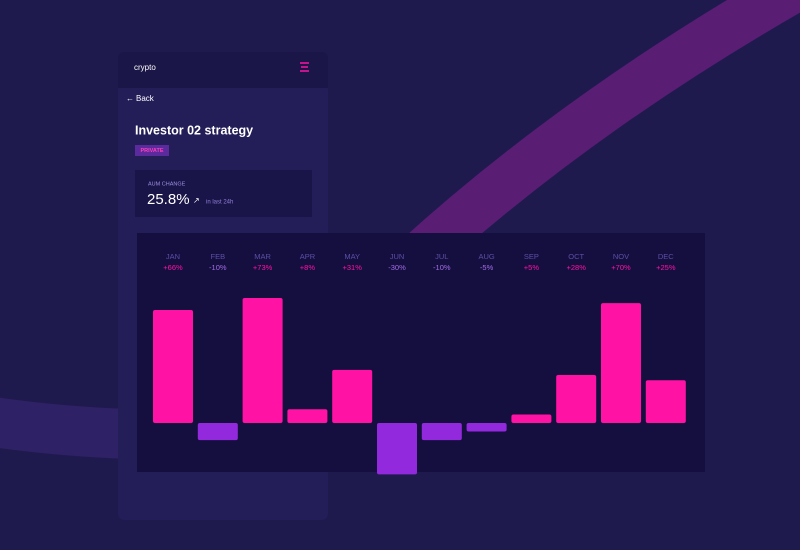 Image resolution: width=800 pixels, height=550 pixels. What do you see at coordinates (168, 199) in the screenshot?
I see `stat-value: 25.8%` at bounding box center [168, 199].